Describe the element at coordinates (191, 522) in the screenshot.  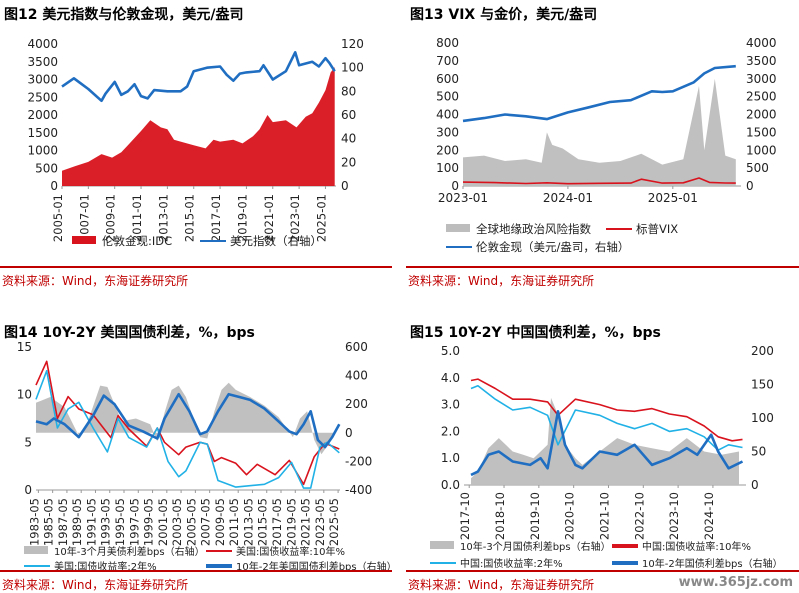
I see `x-tick-label: 2005-05` at that location.